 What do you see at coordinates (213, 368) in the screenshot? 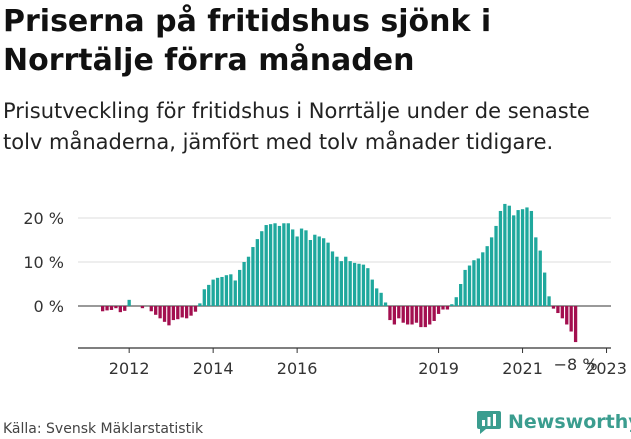
I see `x-tick-label: 2014` at bounding box center [213, 368].